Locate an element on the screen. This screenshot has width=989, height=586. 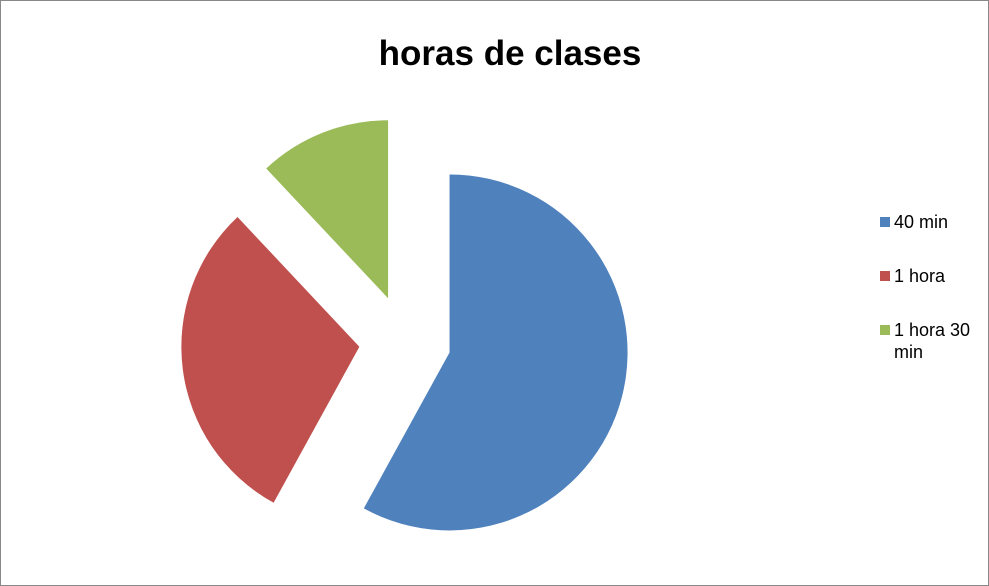
legend-entry: 1 hora is located at coordinates (927, 276).